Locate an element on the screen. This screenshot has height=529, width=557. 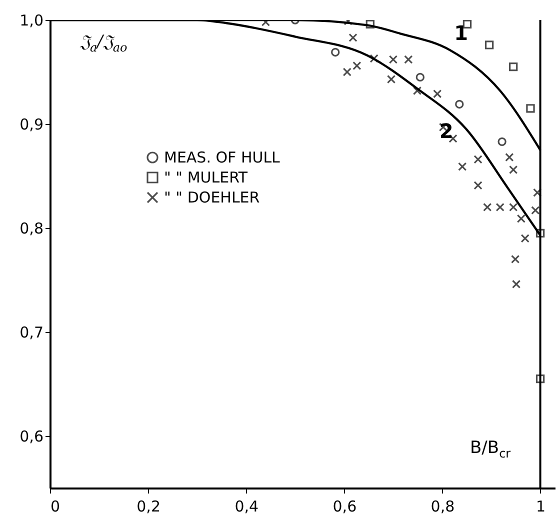
x-tick-label: 0,6 is located at coordinates (344, 507).